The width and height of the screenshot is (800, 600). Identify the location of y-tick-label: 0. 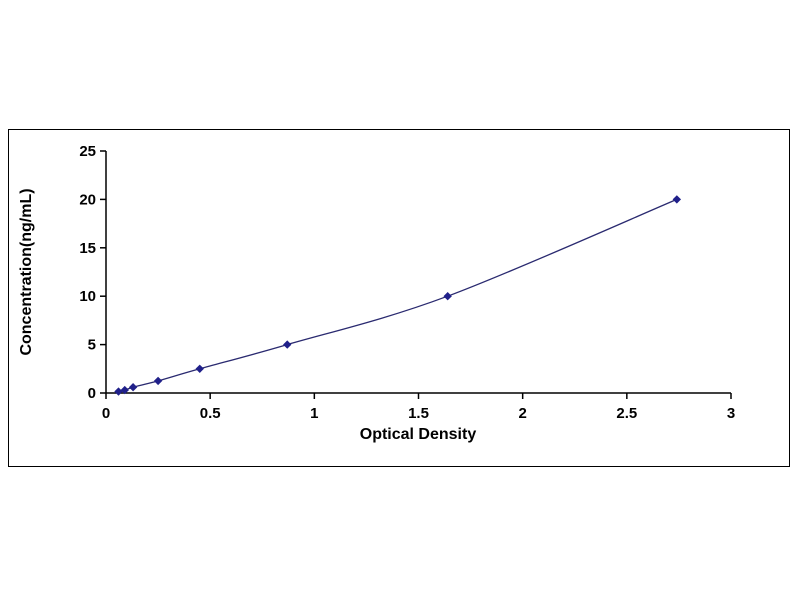
(92, 393).